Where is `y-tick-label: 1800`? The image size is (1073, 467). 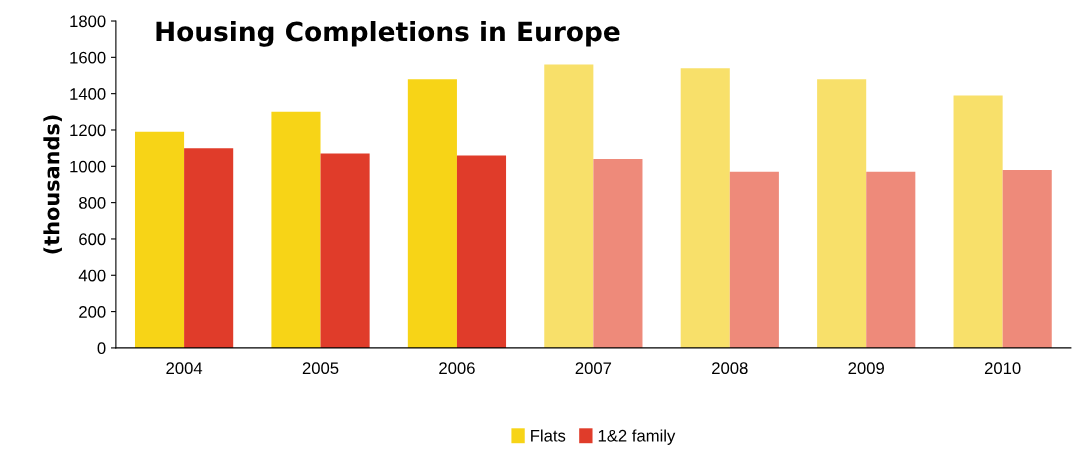 y-tick-label: 1800 is located at coordinates (88, 21).